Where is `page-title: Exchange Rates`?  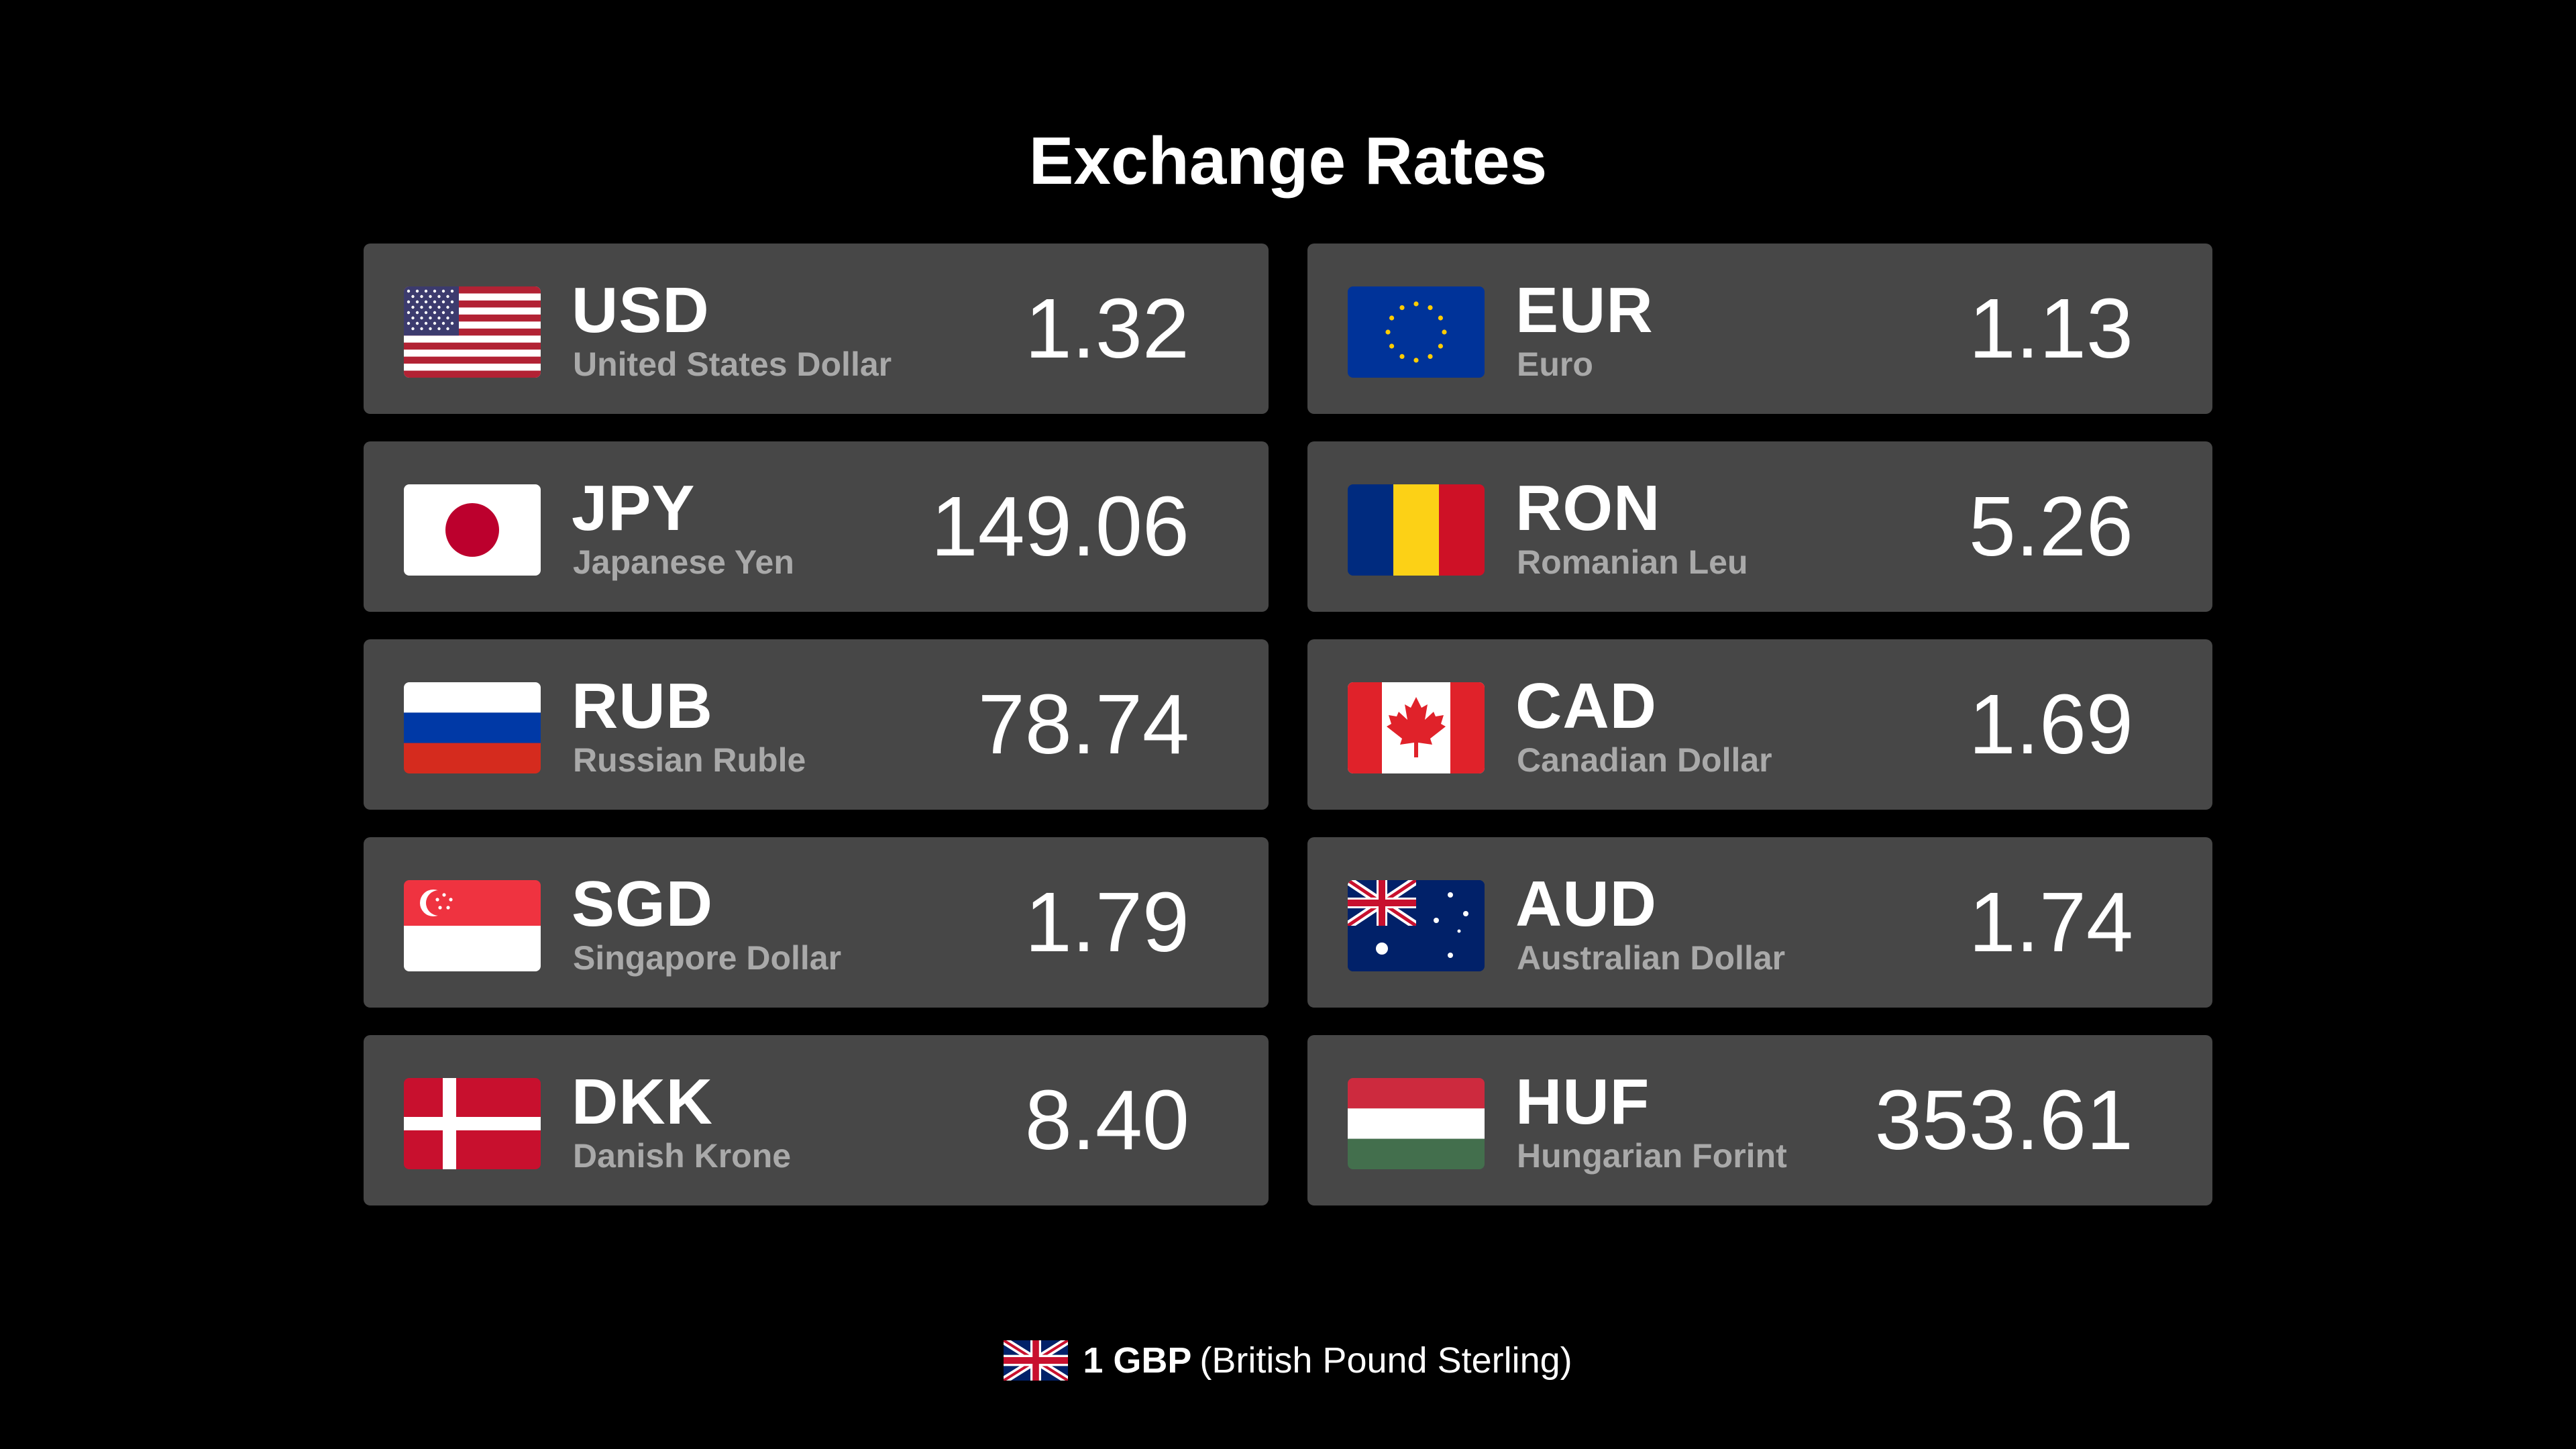 page-title: Exchange Rates is located at coordinates (1288, 161).